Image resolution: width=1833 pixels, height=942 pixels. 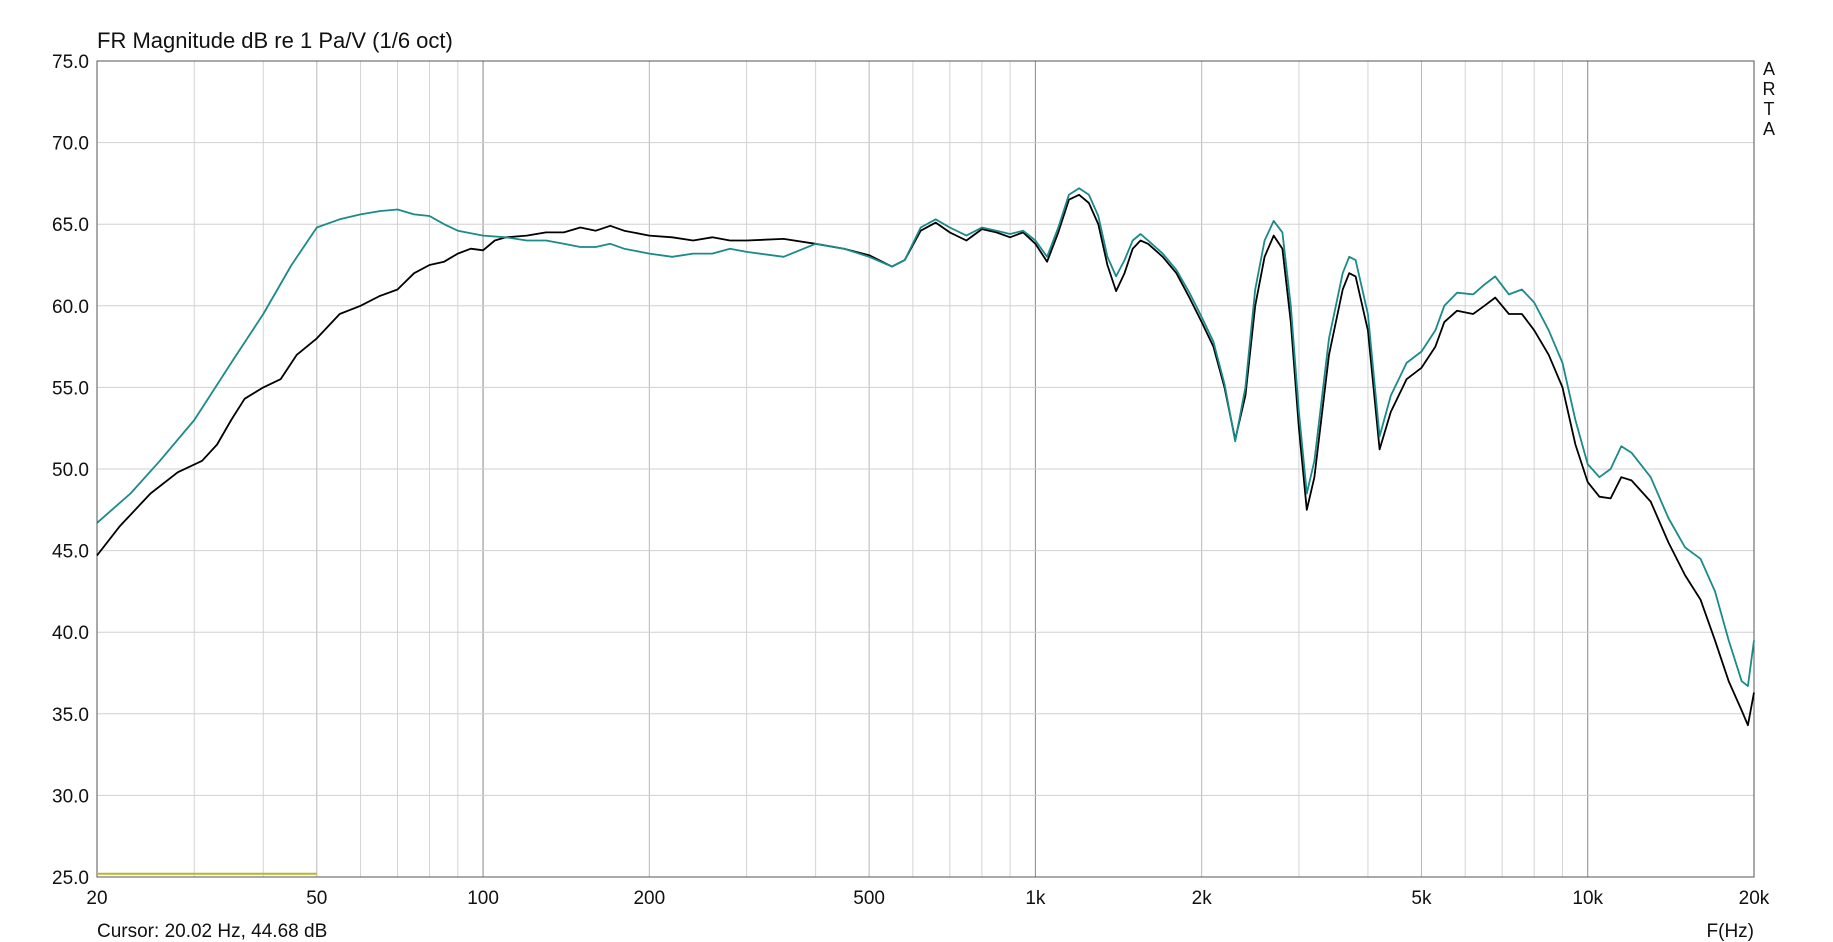 I want to click on y-tick-label: 60.0, so click(x=70, y=307).